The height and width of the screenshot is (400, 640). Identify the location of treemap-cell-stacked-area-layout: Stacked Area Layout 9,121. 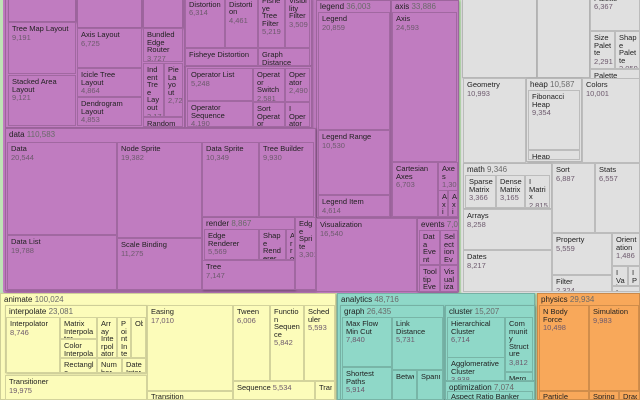
(42, 100).